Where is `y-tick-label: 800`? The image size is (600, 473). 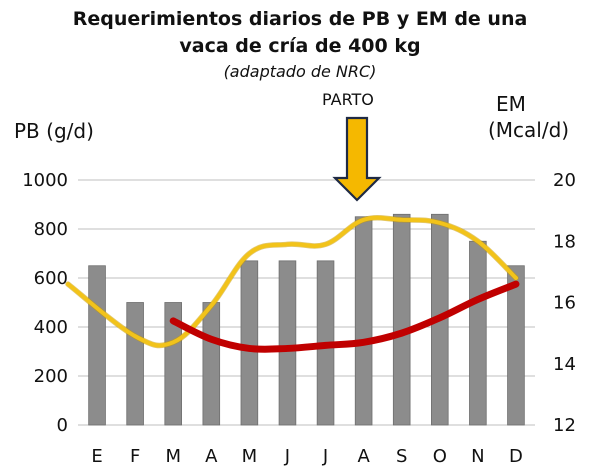 y-tick-label: 800 is located at coordinates (51, 229).